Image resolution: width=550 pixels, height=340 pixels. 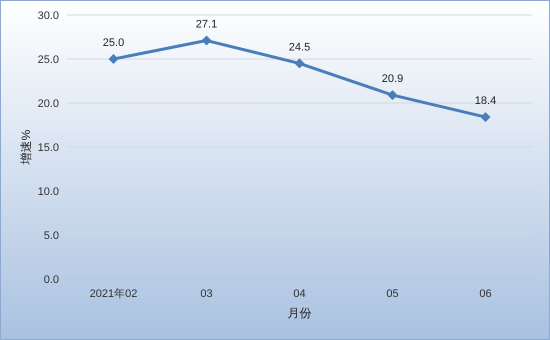 What do you see at coordinates (299, 47) in the screenshot?
I see `data-label: 24.5` at bounding box center [299, 47].